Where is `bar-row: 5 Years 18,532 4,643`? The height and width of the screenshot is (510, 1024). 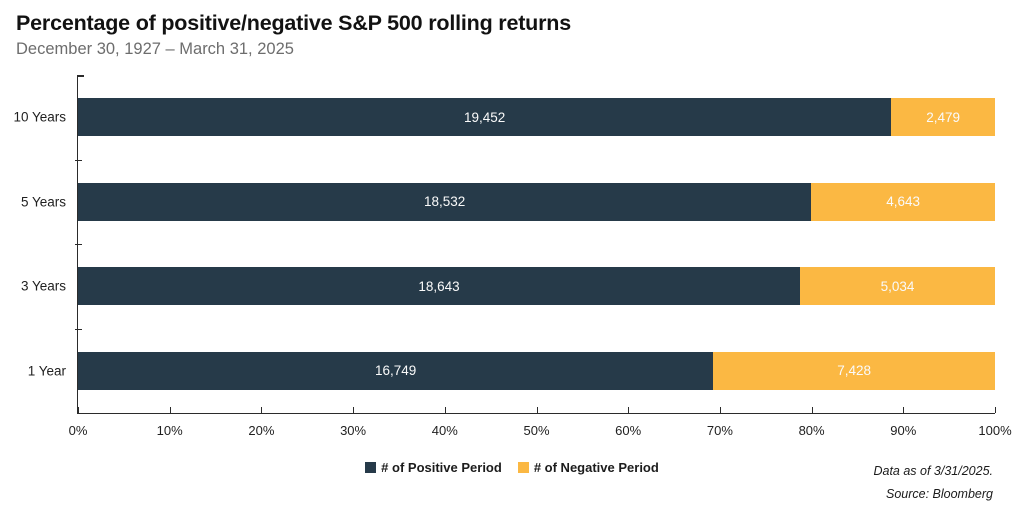
bar-row: 5 Years 18,532 4,643 is located at coordinates (508, 201).